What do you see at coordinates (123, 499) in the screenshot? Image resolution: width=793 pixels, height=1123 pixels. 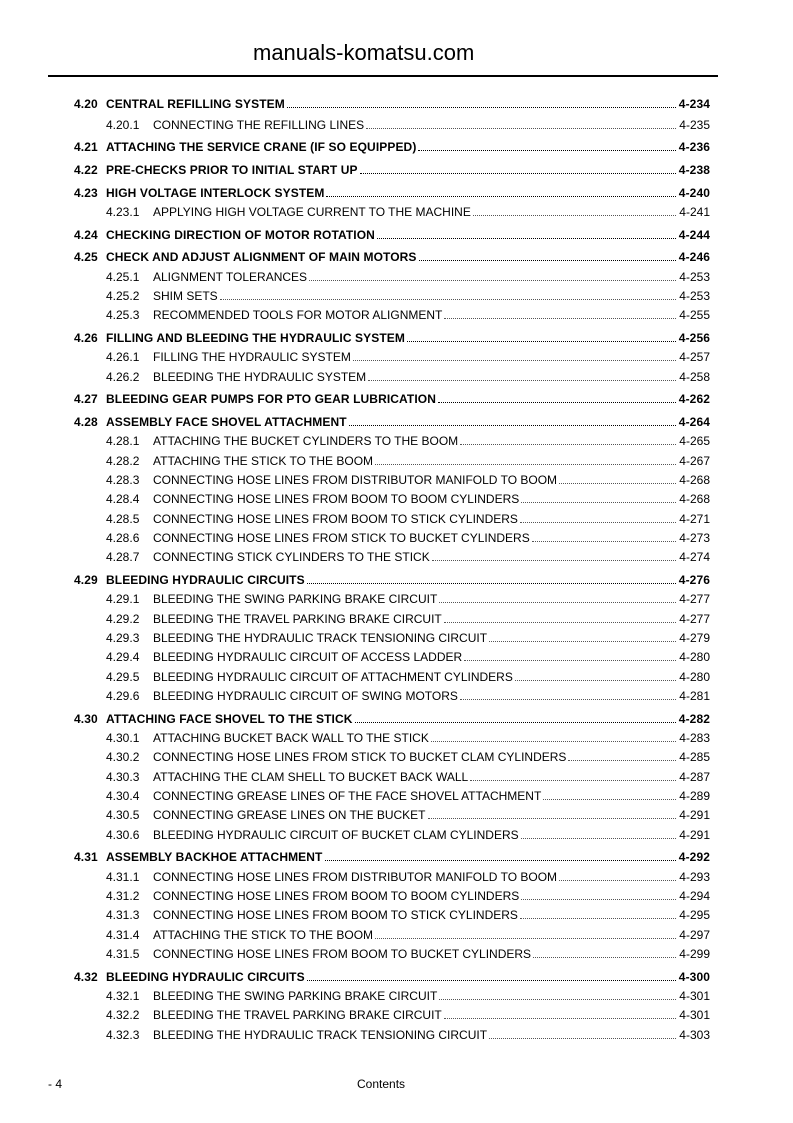 I see `entry-number: 4.28.4` at bounding box center [123, 499].